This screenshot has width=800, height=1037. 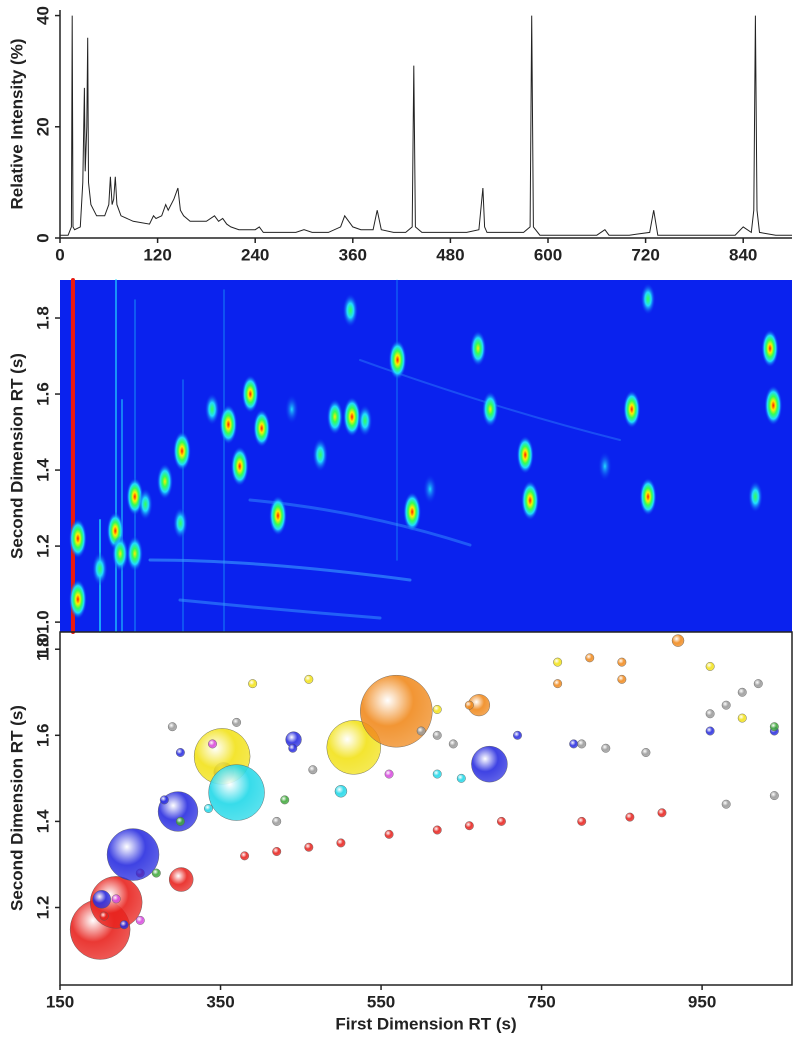 What do you see at coordinates (220, 1001) in the screenshot?
I see `x-tick-label: 350` at bounding box center [220, 1001].